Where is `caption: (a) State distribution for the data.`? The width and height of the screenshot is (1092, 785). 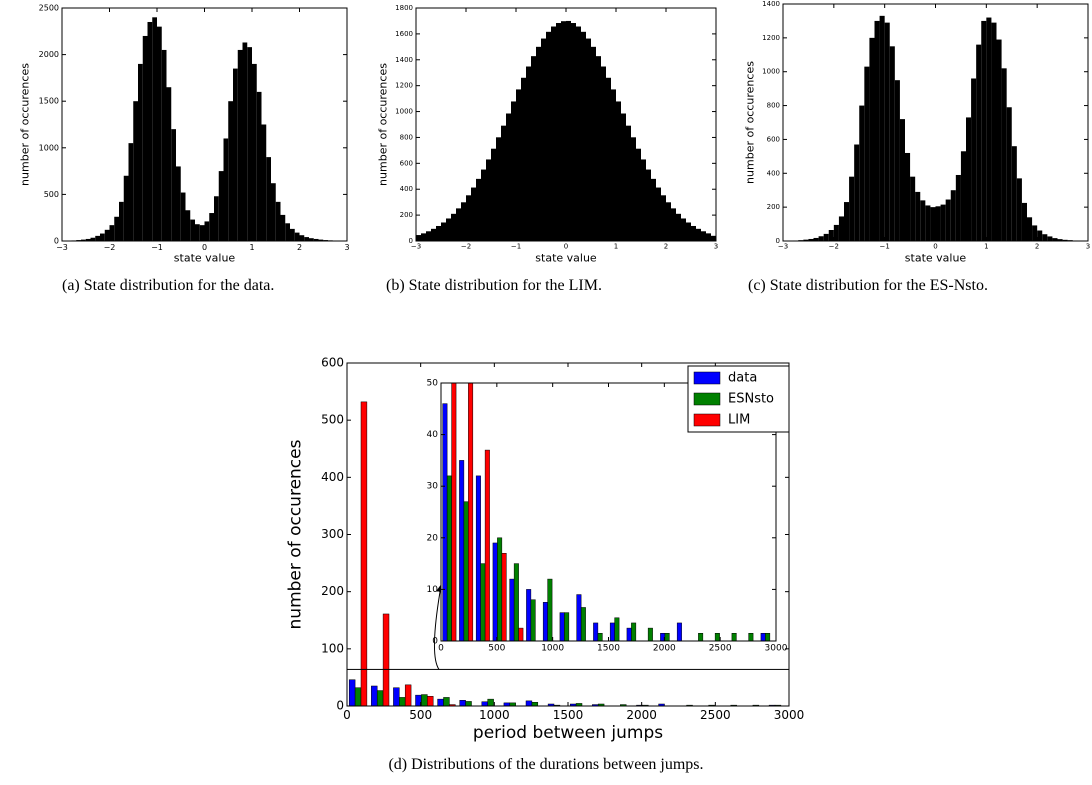 caption: (a) State distribution for the data. is located at coordinates (168, 285).